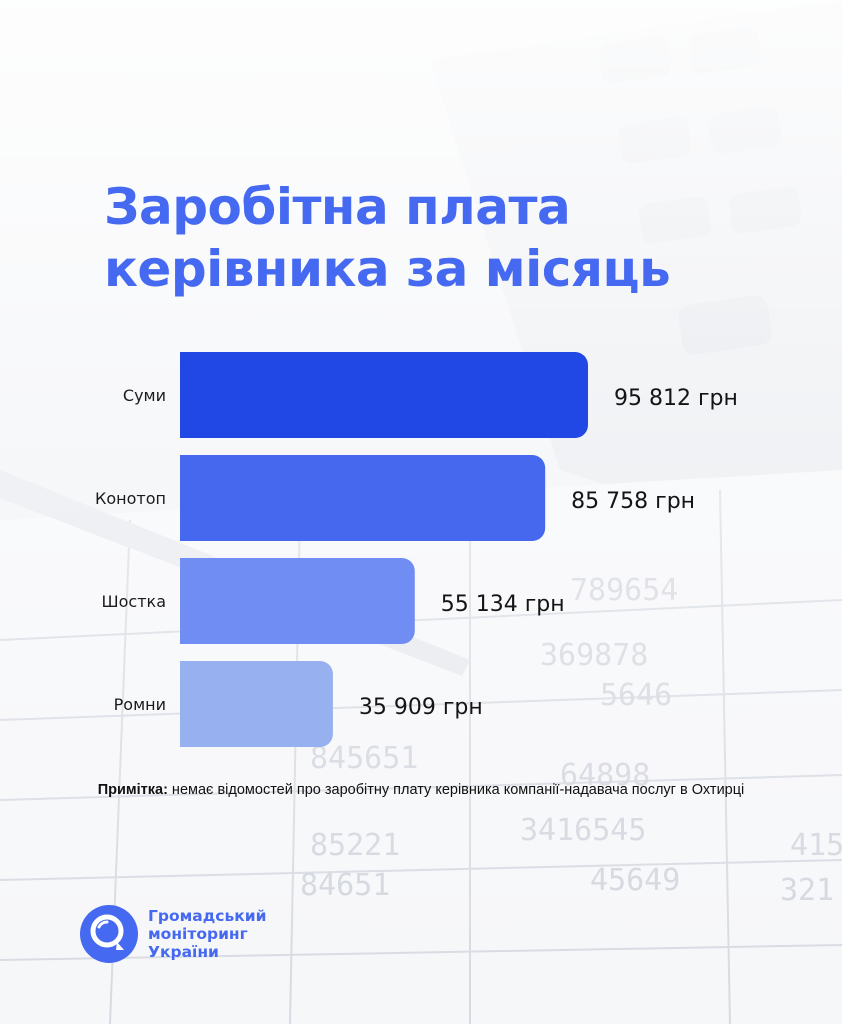  Describe the element at coordinates (132, 790) in the screenshot. I see `note-label: Примітка:` at that location.